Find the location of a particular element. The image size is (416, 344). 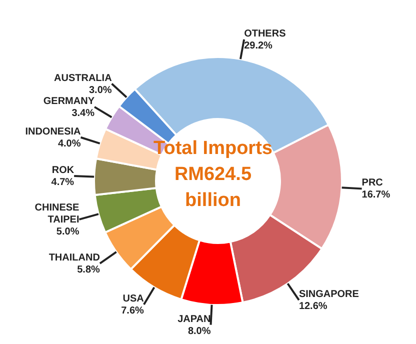

slice-label: CHINESE TAIPEI is located at coordinates (57, 214).